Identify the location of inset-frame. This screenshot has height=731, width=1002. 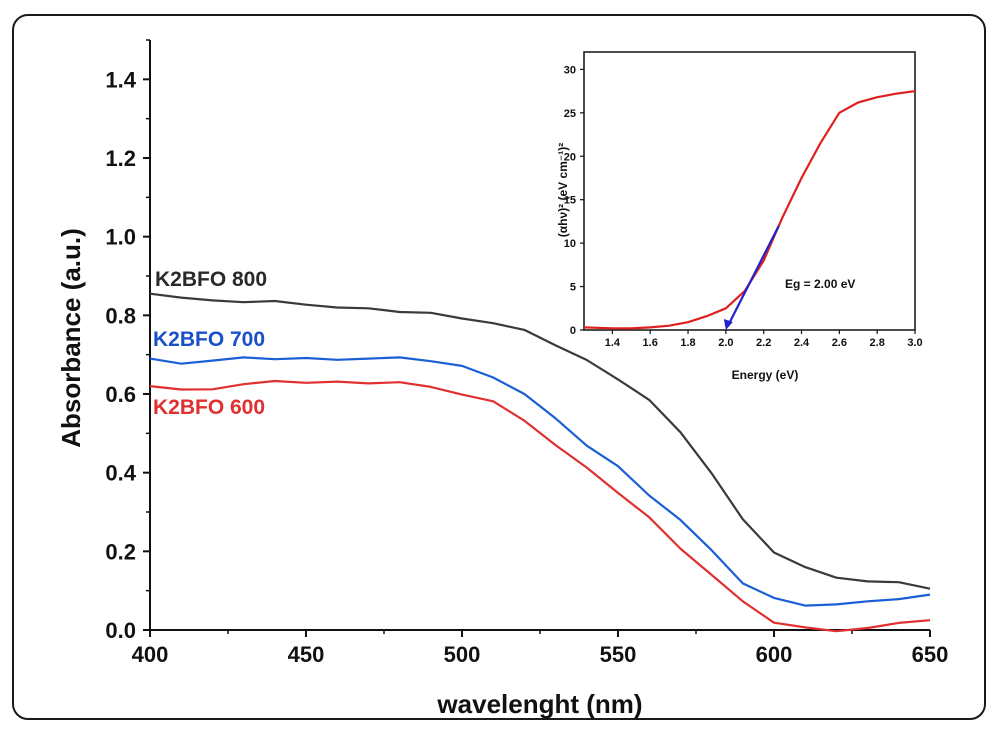
(749, 191).